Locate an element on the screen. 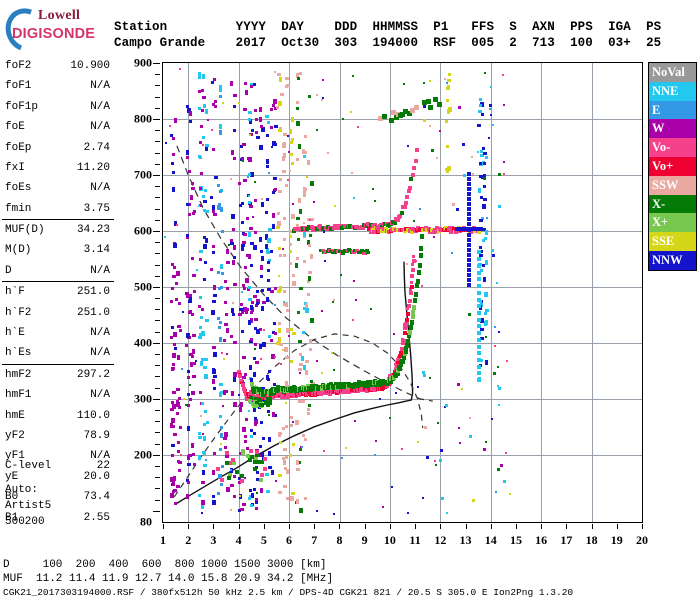 This screenshot has width=700, height=600. legend-item-w: W is located at coordinates (672, 129).